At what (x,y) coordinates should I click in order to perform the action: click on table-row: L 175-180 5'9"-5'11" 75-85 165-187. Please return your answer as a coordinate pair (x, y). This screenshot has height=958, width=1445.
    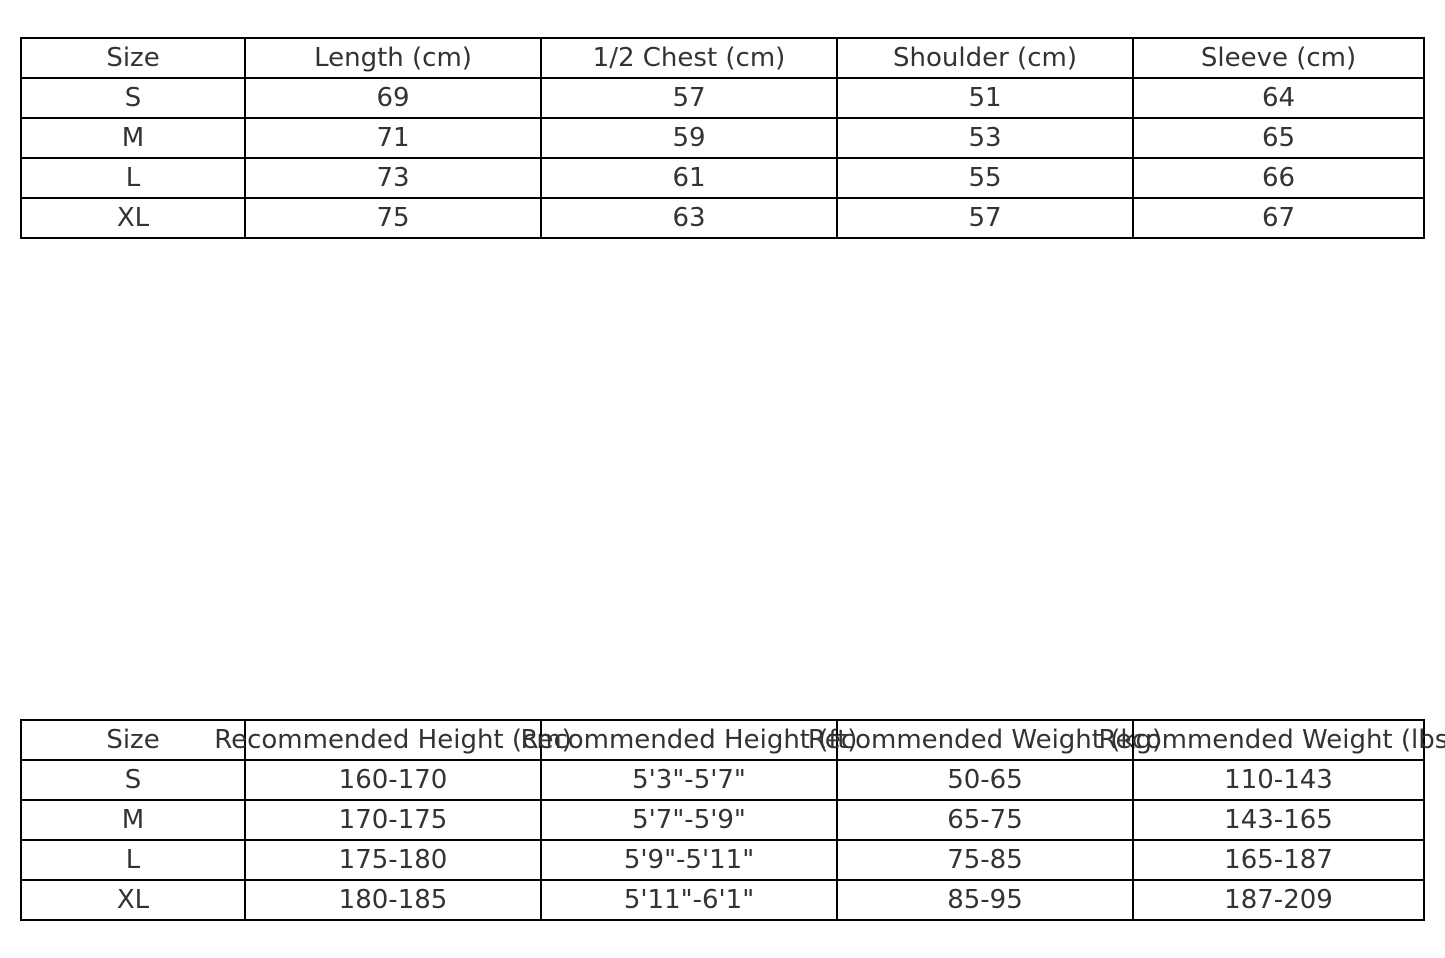
    Looking at the image, I should click on (722, 859).